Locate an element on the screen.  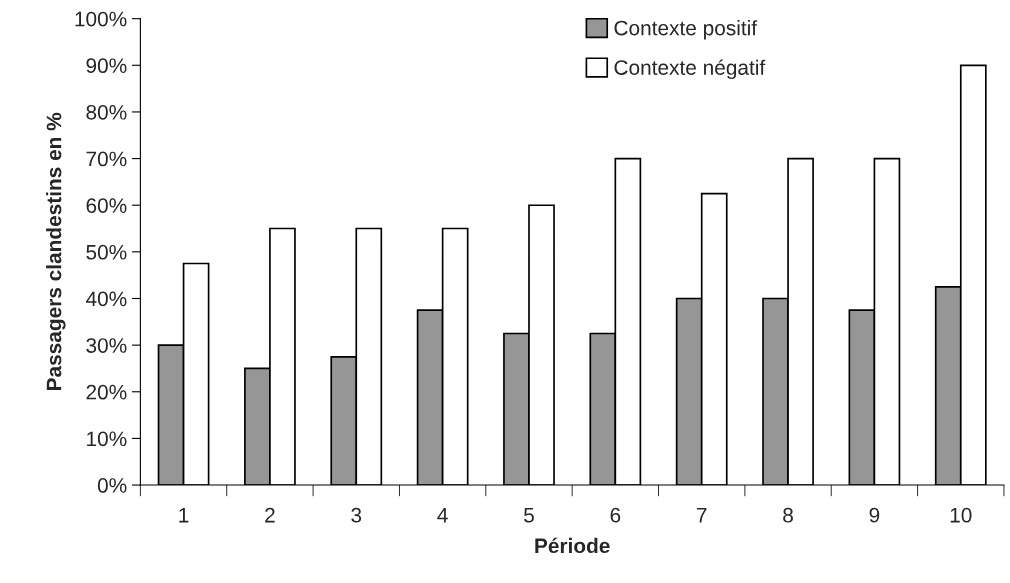
x-tick-label: 1 is located at coordinates (184, 515).